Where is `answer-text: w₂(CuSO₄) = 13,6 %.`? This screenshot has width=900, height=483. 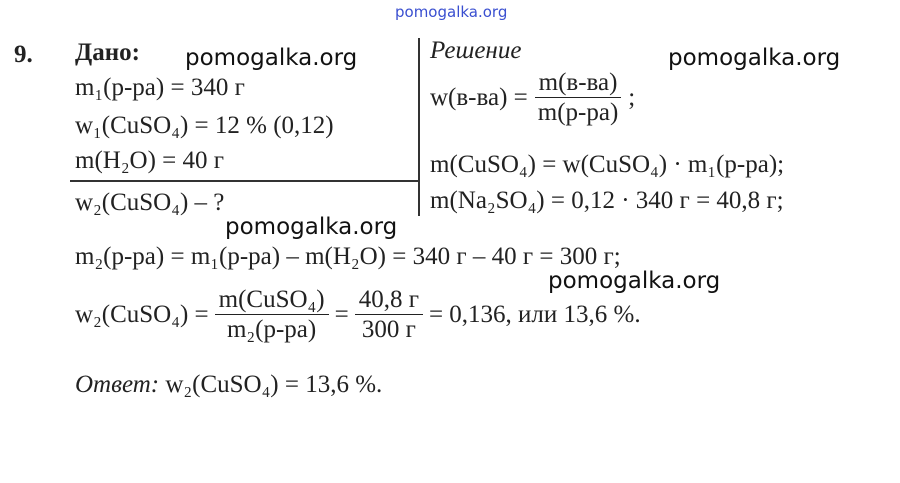 answer-text: w₂(CuSO₄) = 13,6 %. is located at coordinates (274, 384).